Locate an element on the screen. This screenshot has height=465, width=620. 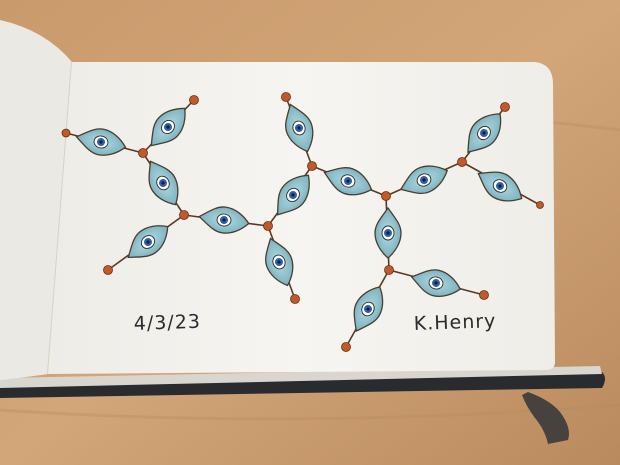
book-cover is located at coordinates (302, 385).